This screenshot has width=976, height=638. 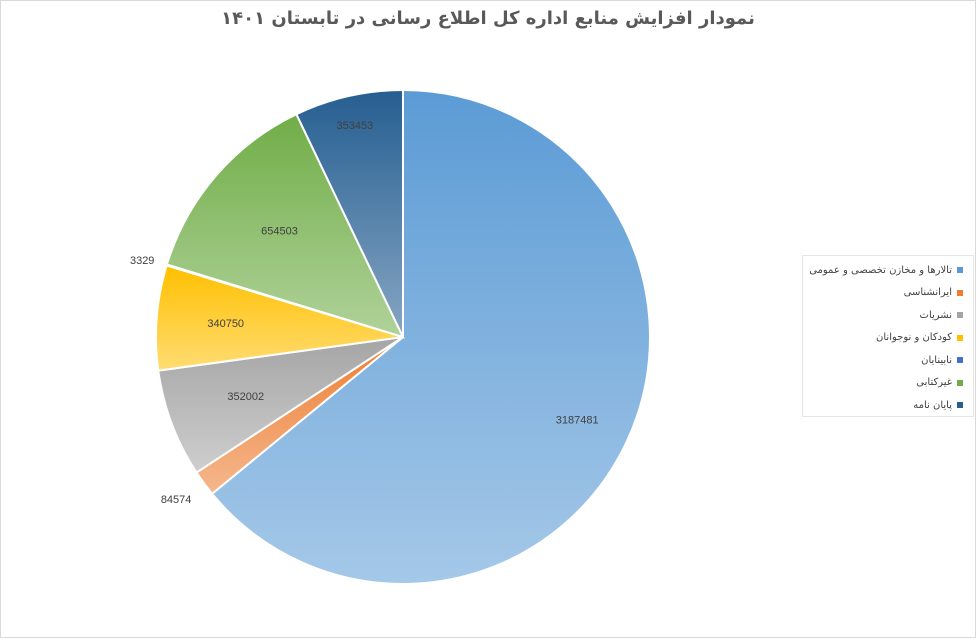 What do you see at coordinates (577, 420) in the screenshot?
I see `data-label-1: 3187481` at bounding box center [577, 420].